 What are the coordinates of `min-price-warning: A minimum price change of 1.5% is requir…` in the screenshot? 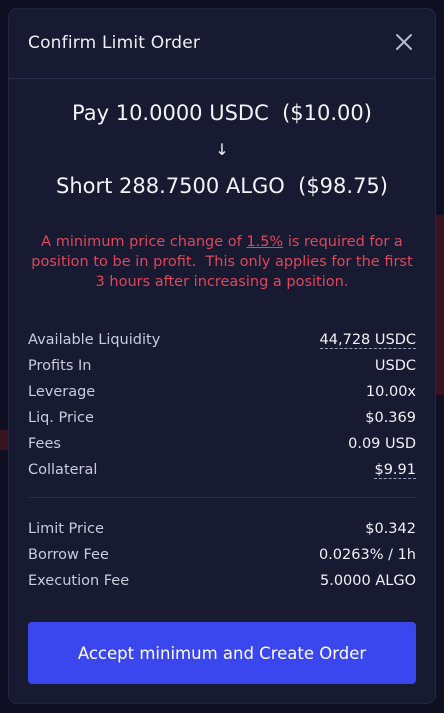 It's located at (222, 262).